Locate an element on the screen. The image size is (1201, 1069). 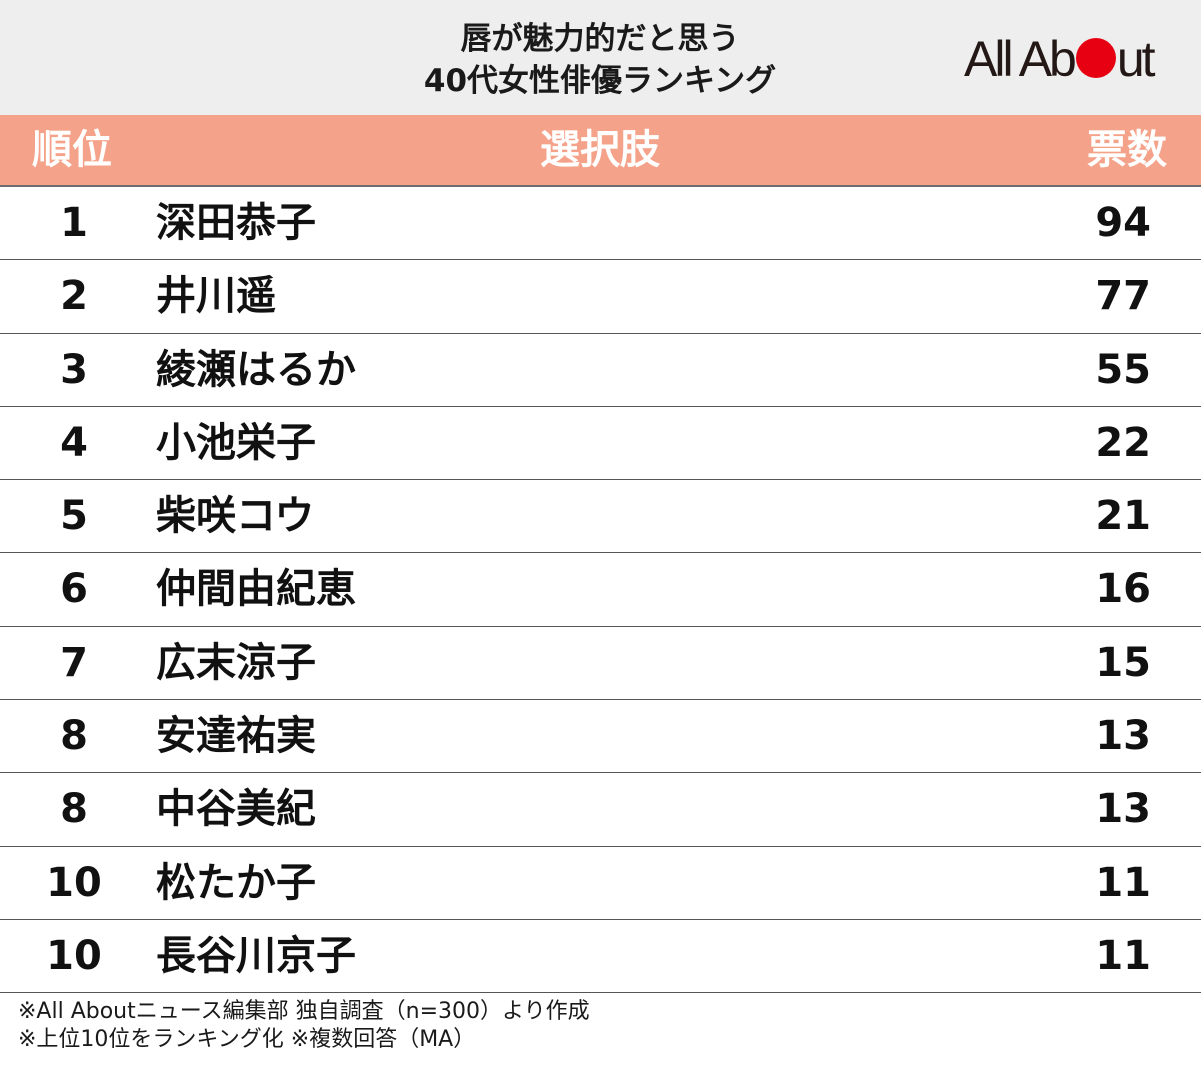
votes-cell: 55 is located at coordinates (1123, 369).